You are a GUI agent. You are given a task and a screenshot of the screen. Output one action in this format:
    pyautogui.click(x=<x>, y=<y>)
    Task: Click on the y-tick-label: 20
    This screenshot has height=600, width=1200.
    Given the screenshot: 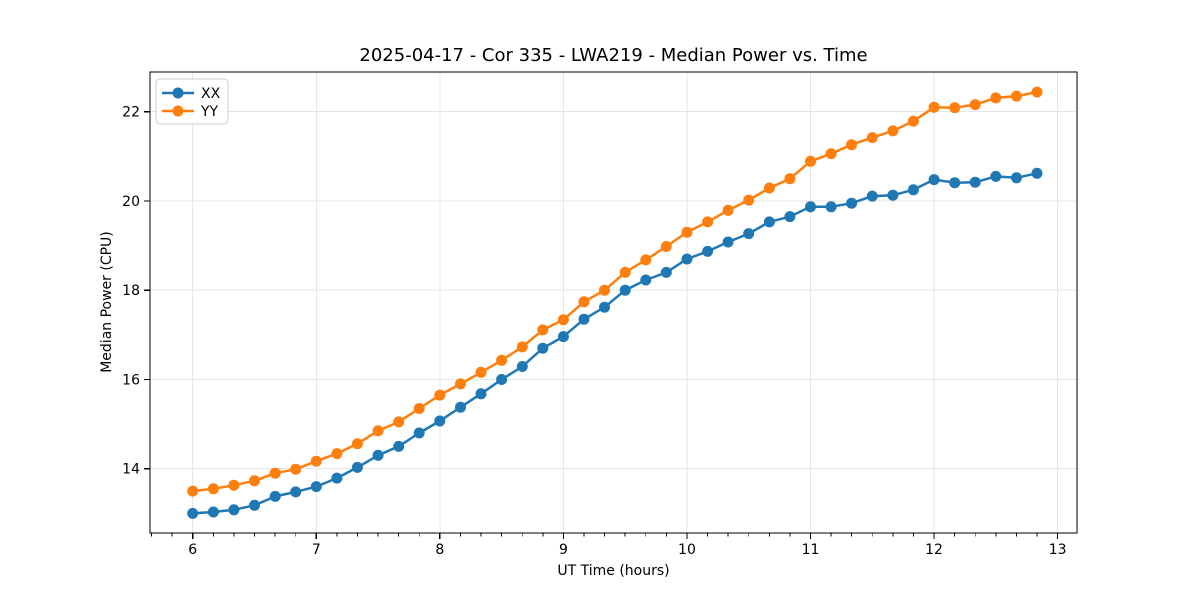 What is the action you would take?
    pyautogui.click(x=131, y=202)
    